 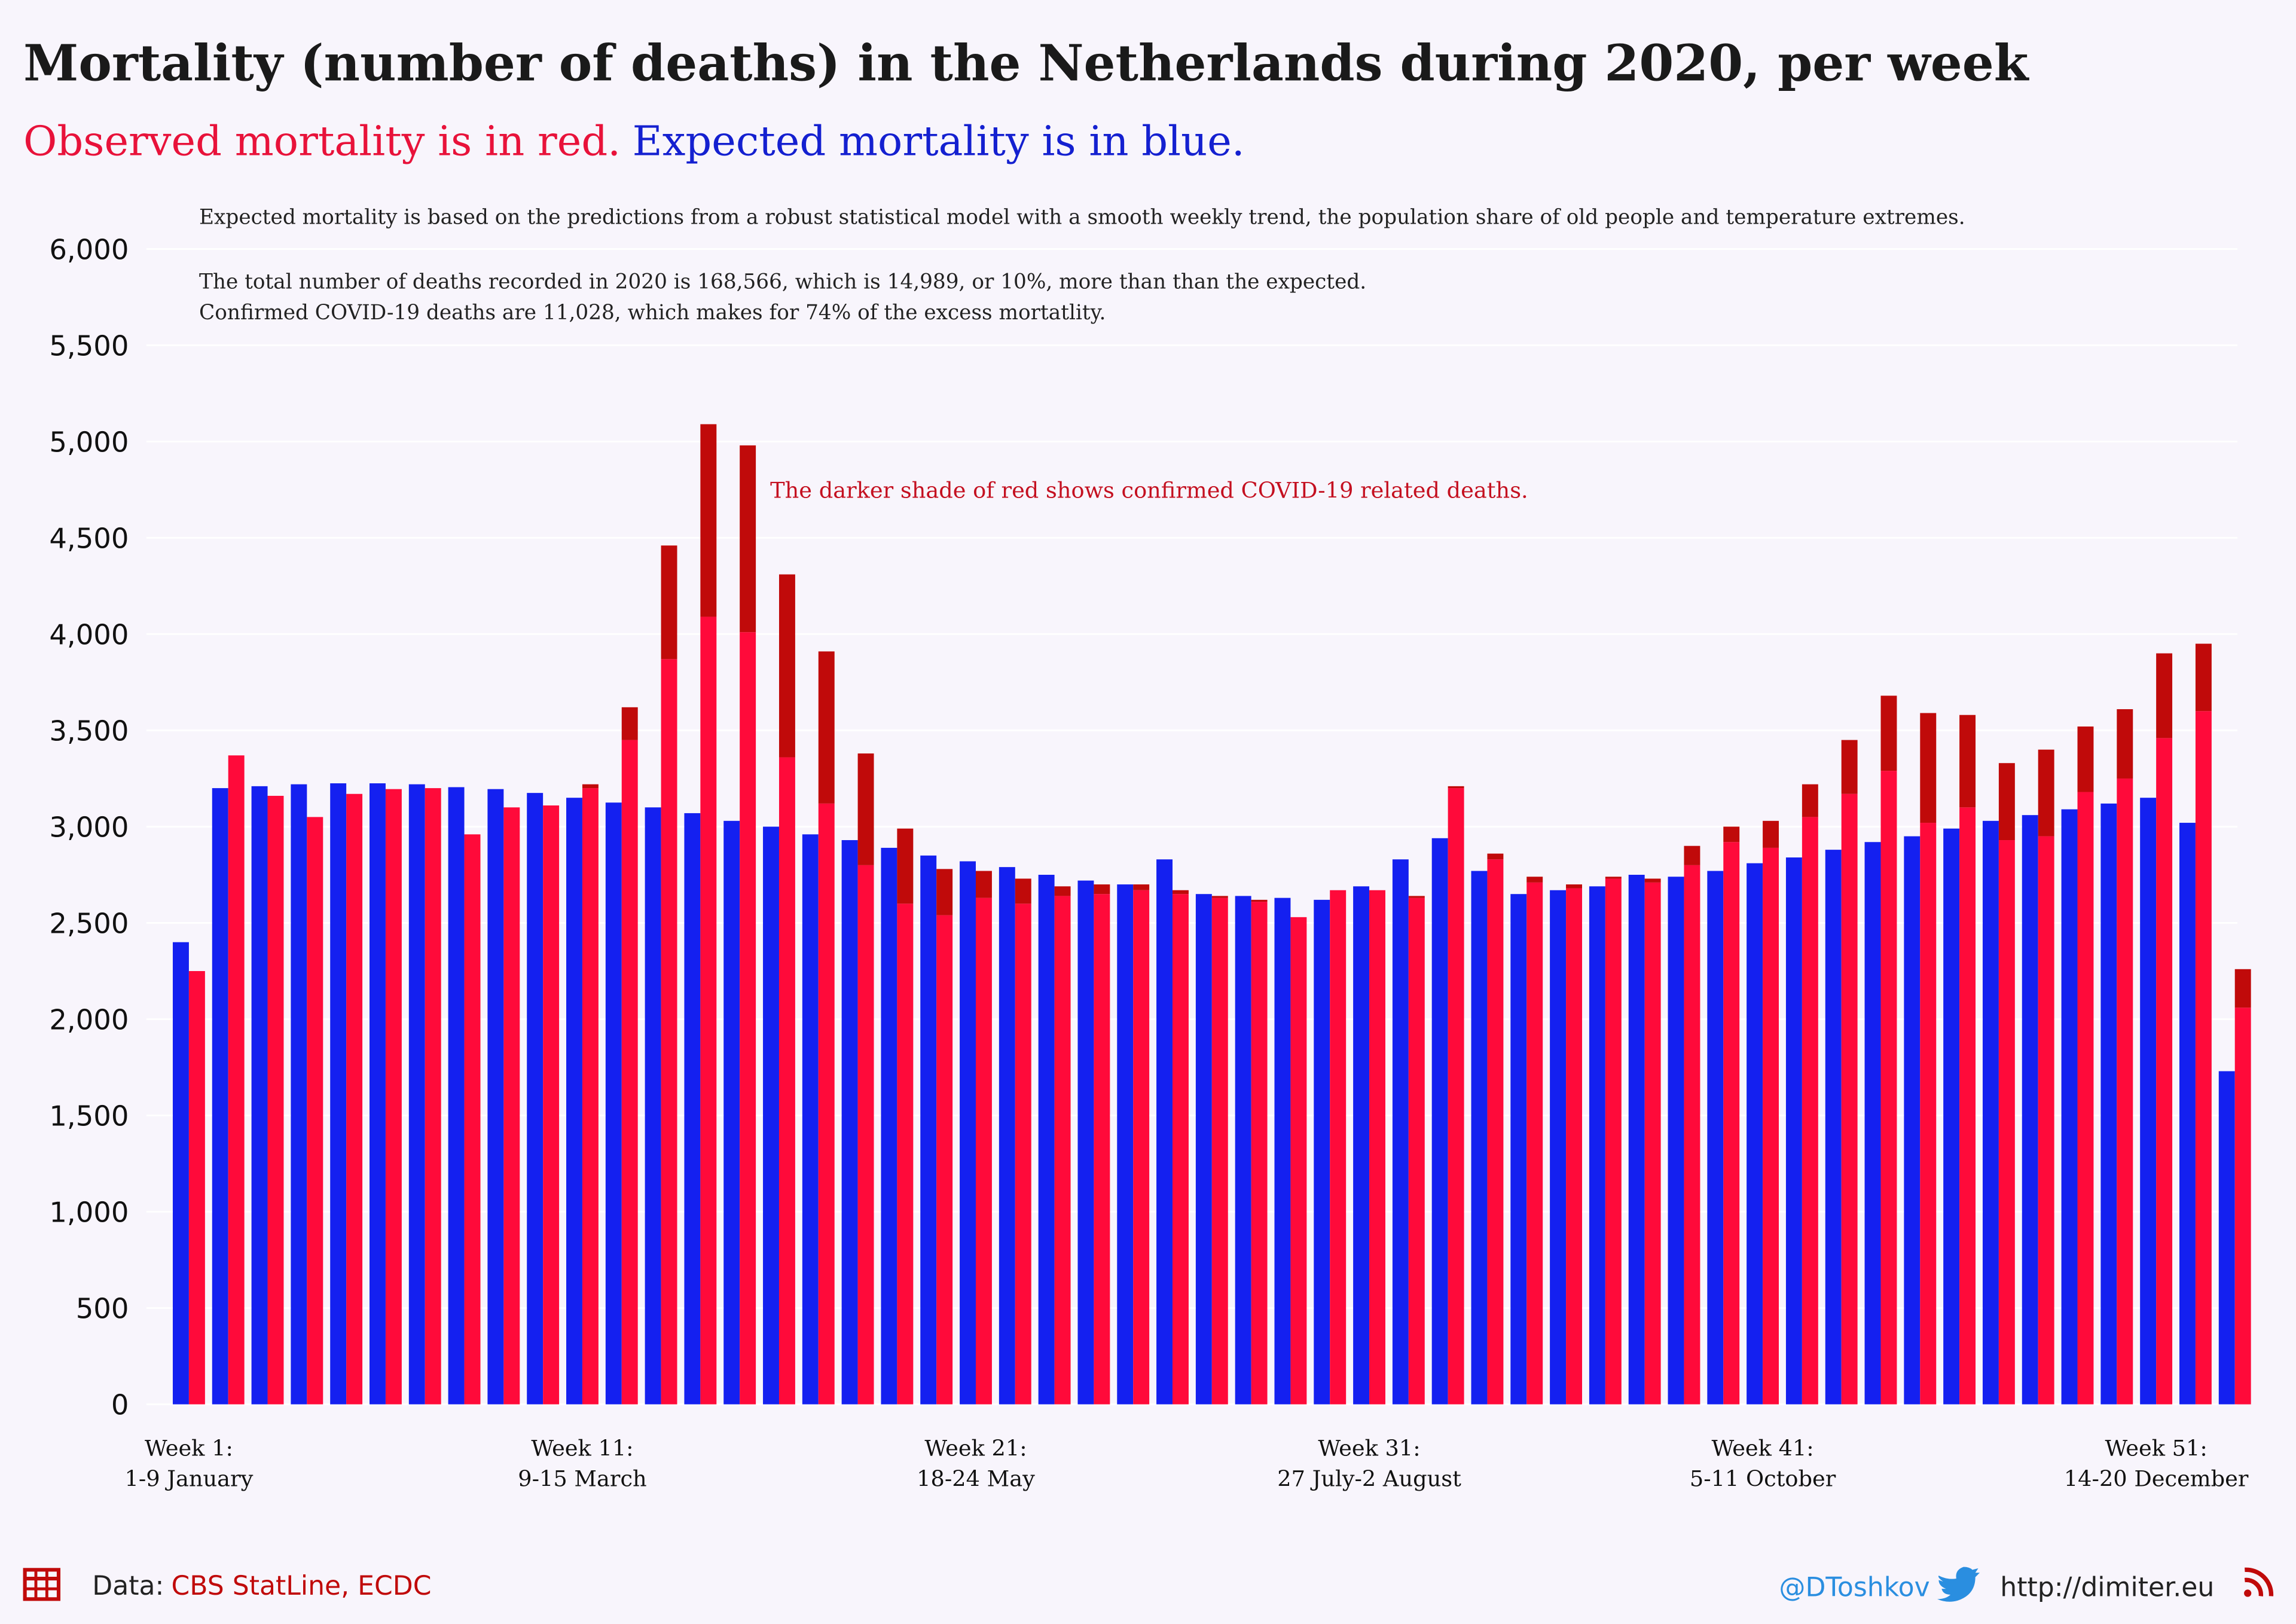 What do you see at coordinates (89, 1116) in the screenshot?
I see `y-tick-label: 1,500` at bounding box center [89, 1116].